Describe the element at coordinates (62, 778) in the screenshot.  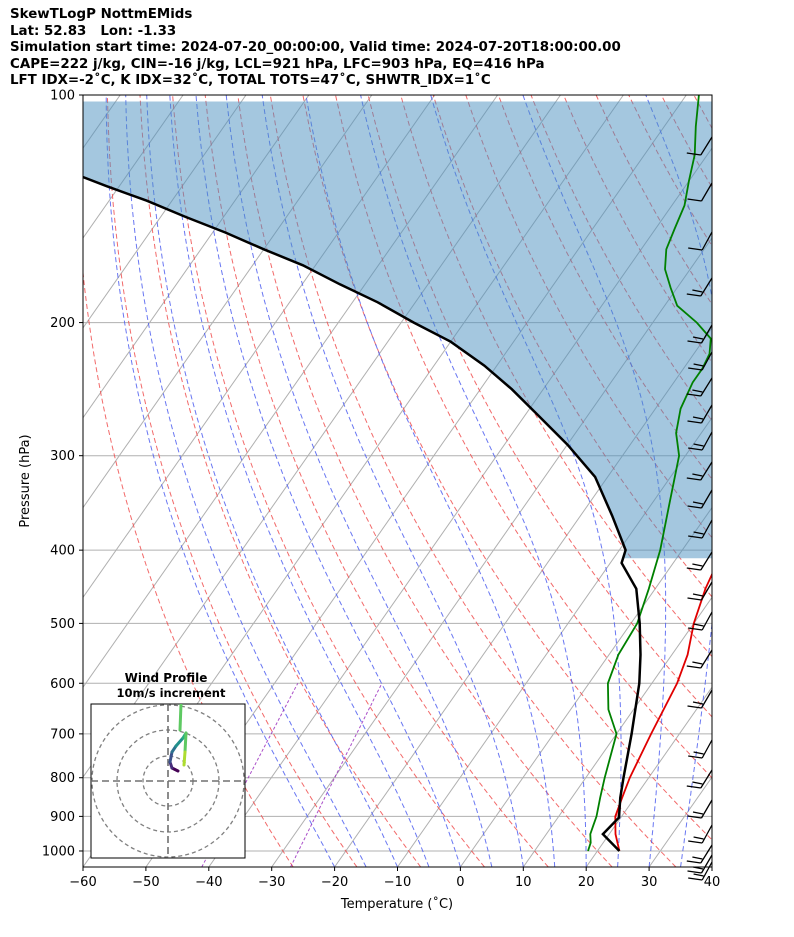
I see `y-tick-label: 800` at that location.